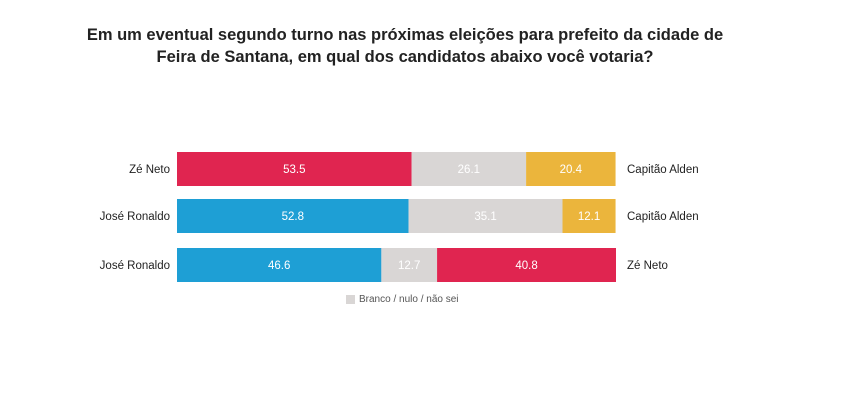 This screenshot has height=407, width=843. I want to click on bar-value-label: 26.1, so click(469, 170).